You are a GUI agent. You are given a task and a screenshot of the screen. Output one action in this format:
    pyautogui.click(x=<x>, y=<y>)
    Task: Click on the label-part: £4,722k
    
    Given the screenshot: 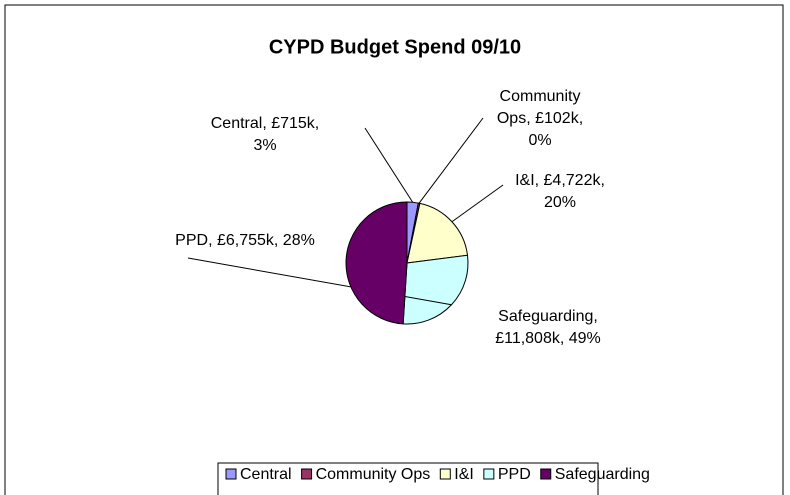 What is the action you would take?
    pyautogui.click(x=572, y=180)
    